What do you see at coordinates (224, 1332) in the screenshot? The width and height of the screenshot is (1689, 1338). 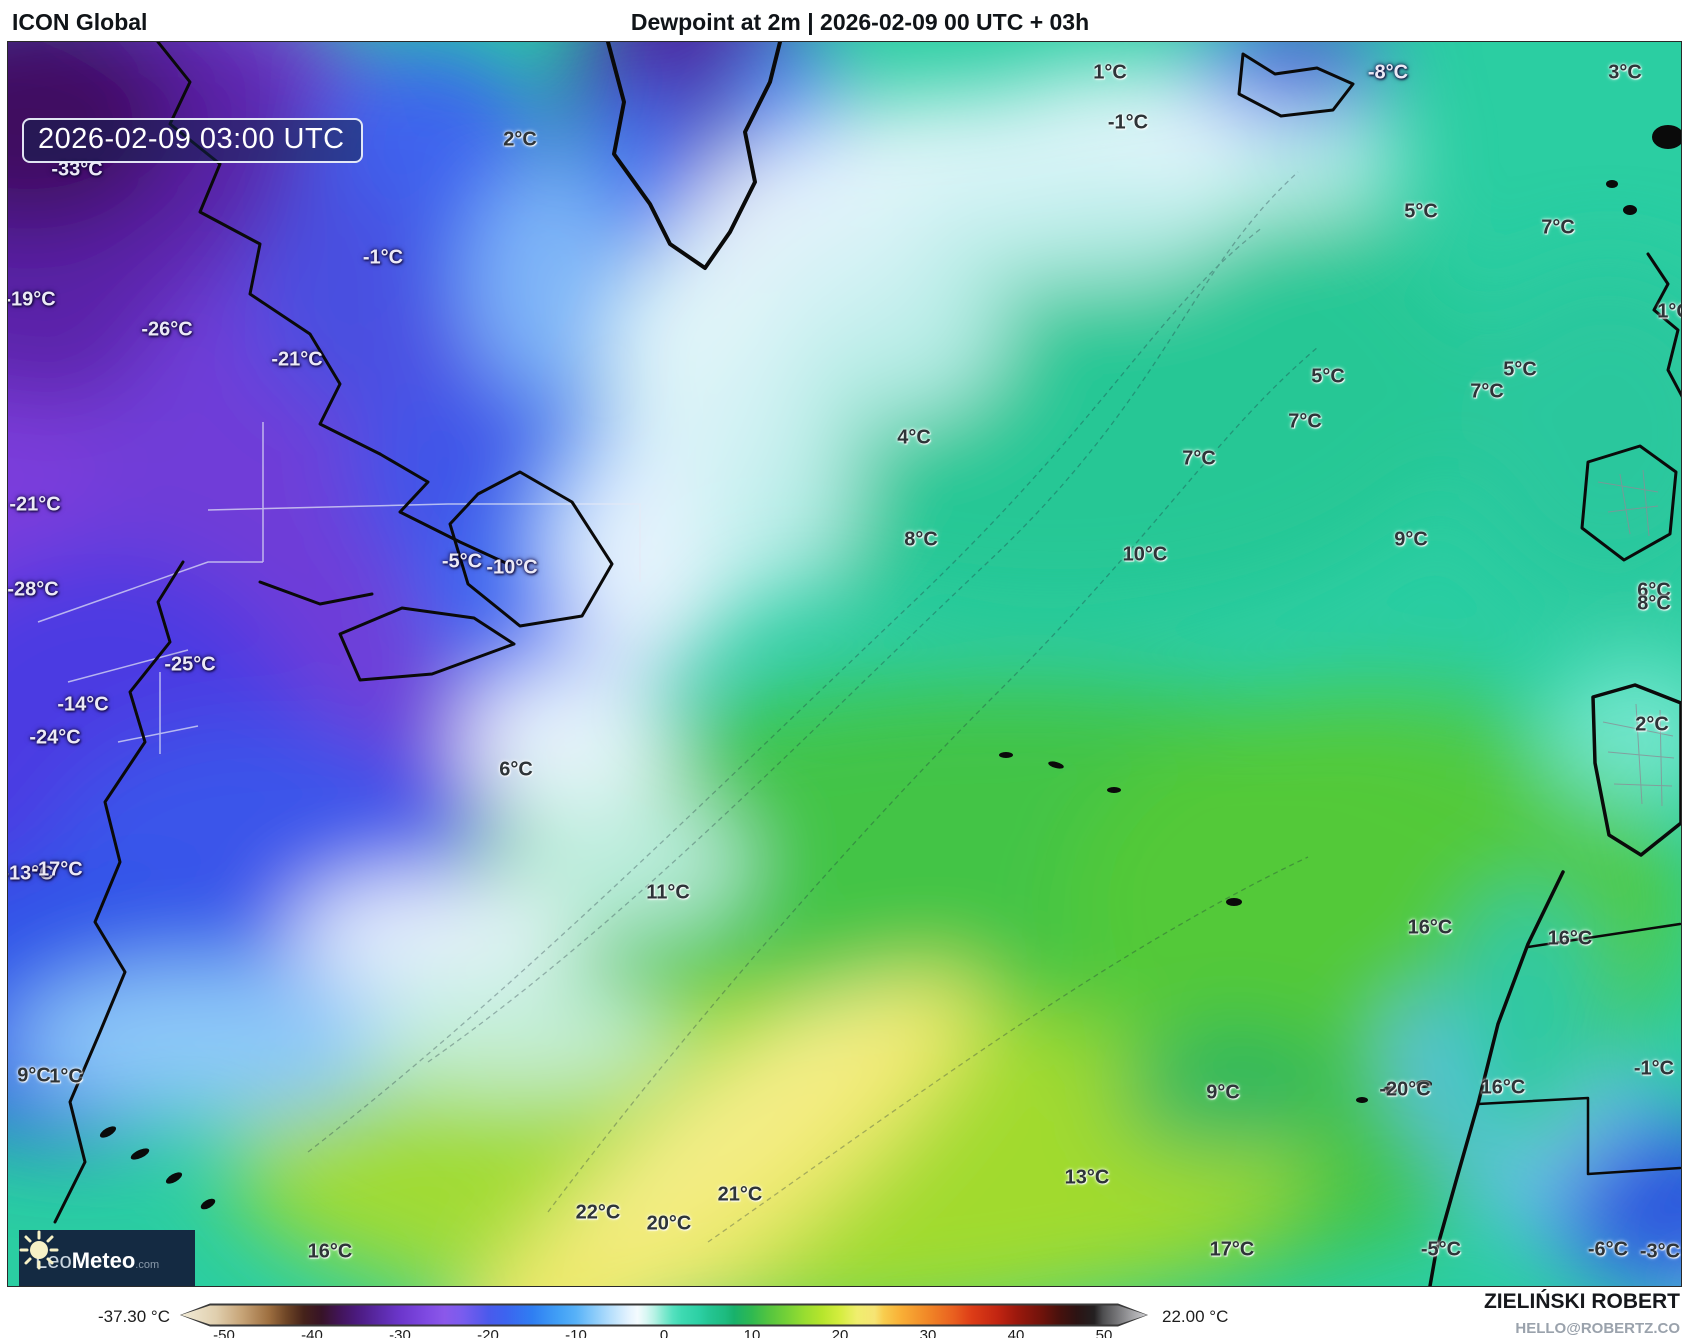 I see `colorbar-tick-label: -50` at bounding box center [224, 1332].